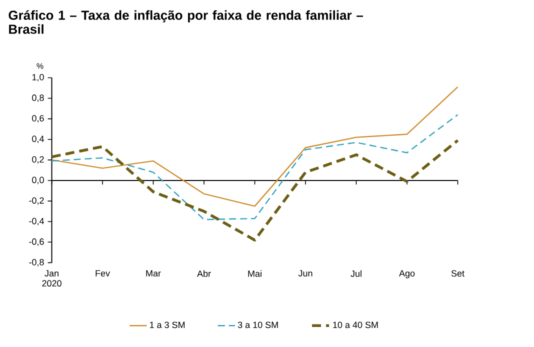  Describe the element at coordinates (407, 274) in the screenshot. I see `x-tick-label: Ago` at that location.